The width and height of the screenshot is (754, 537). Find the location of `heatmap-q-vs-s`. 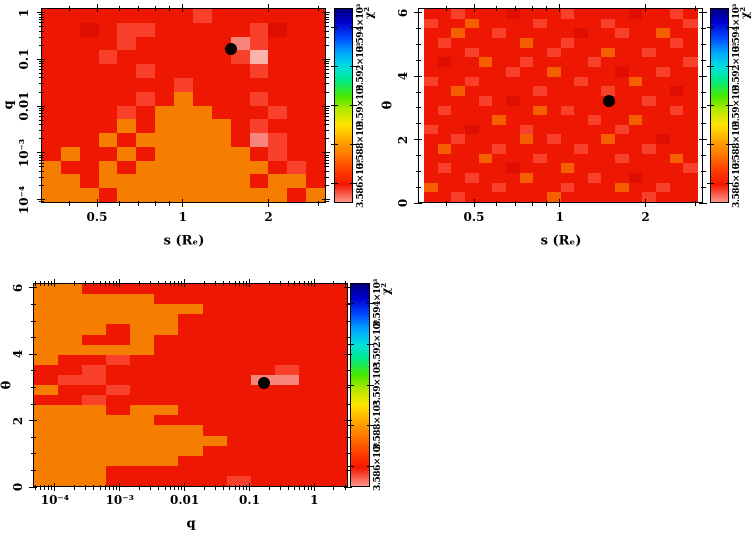

heatmap-q-vs-s is located at coordinates (183, 105).